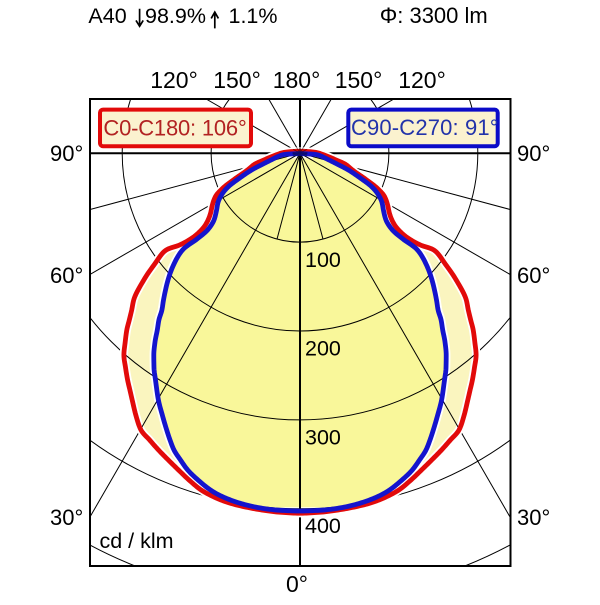 The image size is (600, 605). I want to click on svg-text: 180°, so click(297, 80).